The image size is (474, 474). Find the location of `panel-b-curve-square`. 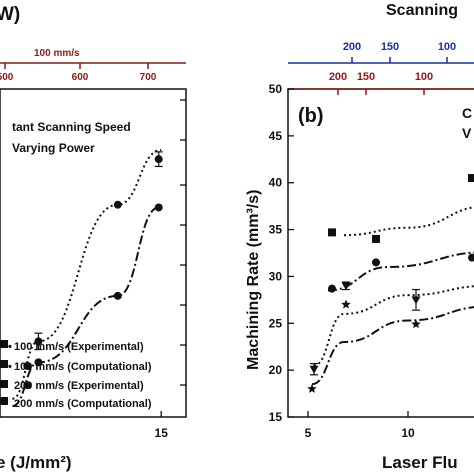

panel-b-curve-square is located at coordinates (408, 221).